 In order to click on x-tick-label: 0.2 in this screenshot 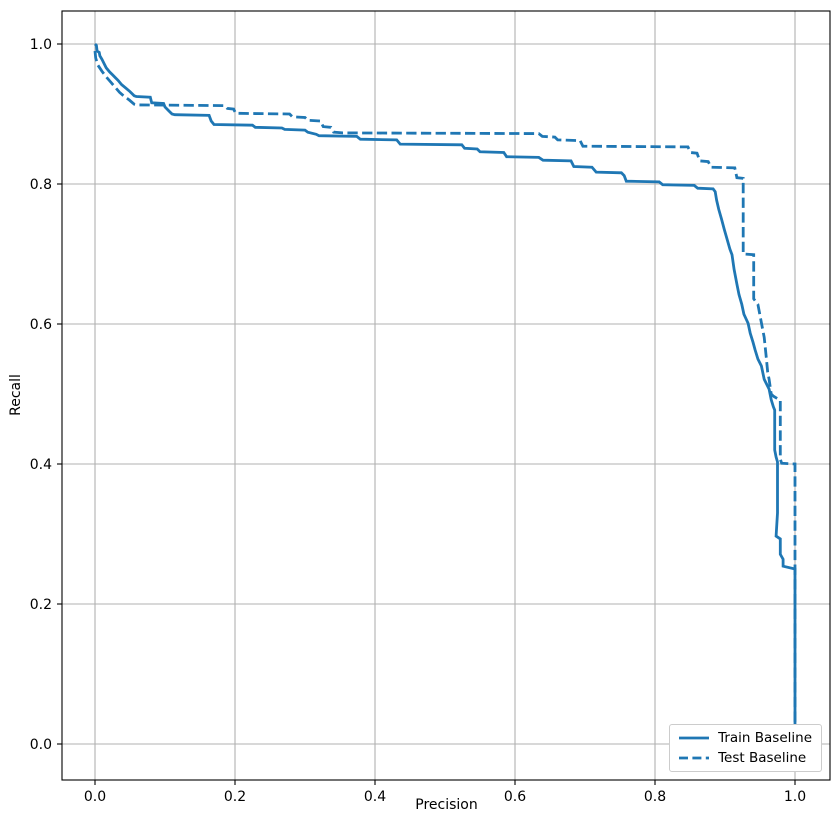, I will do `click(235, 797)`.